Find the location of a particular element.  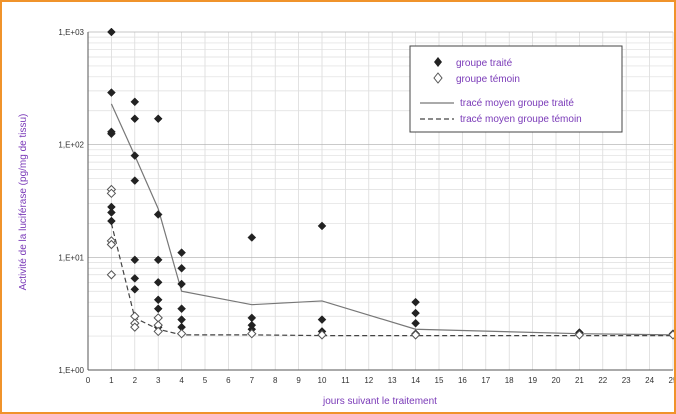

legend-control-label: groupe témoin is located at coordinates (488, 79).